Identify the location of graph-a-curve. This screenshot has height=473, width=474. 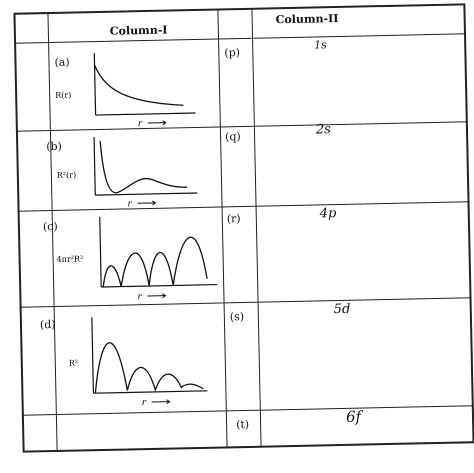
(138, 85).